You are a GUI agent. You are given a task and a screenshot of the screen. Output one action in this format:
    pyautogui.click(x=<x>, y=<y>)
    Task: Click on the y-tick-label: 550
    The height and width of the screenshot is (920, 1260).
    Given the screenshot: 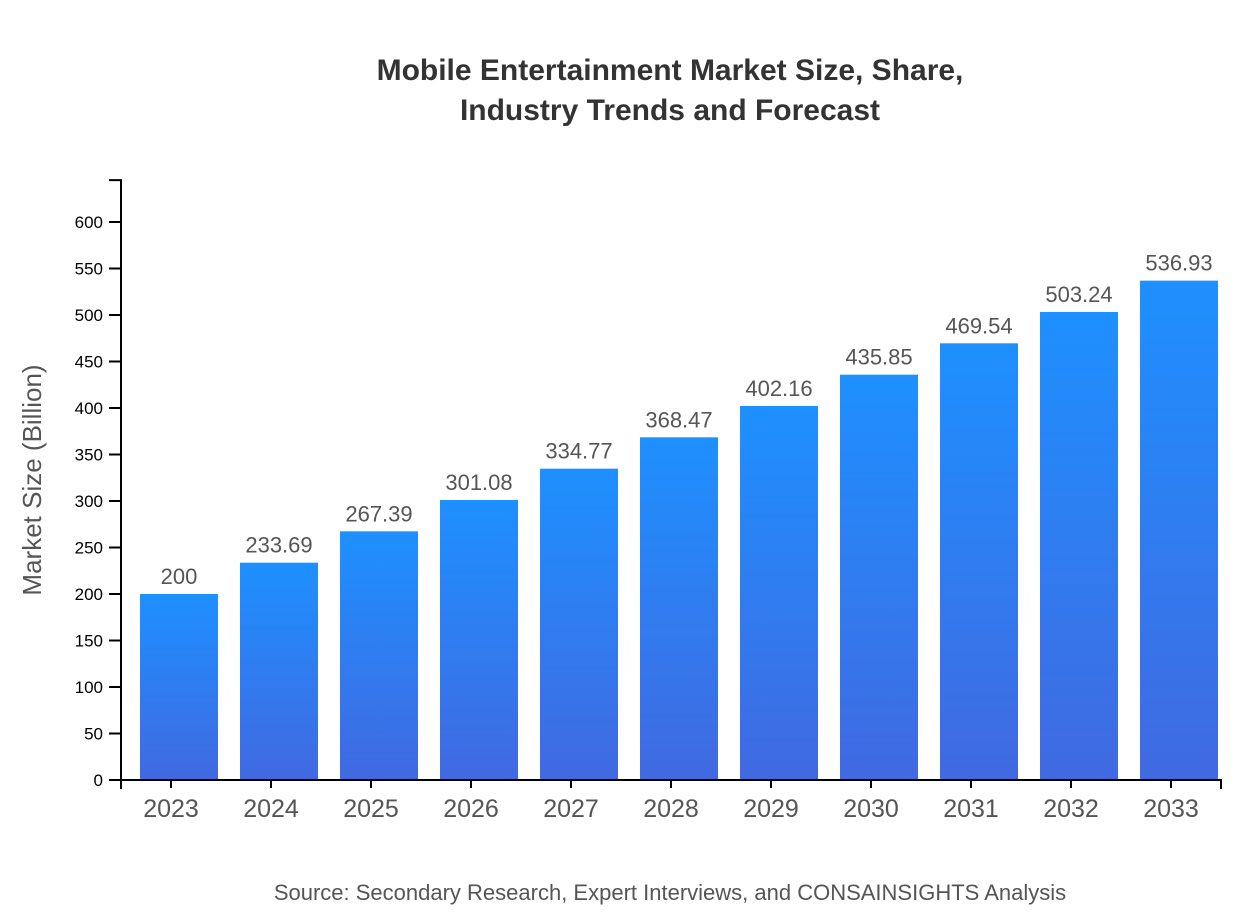 What is the action you would take?
    pyautogui.click(x=89, y=269)
    